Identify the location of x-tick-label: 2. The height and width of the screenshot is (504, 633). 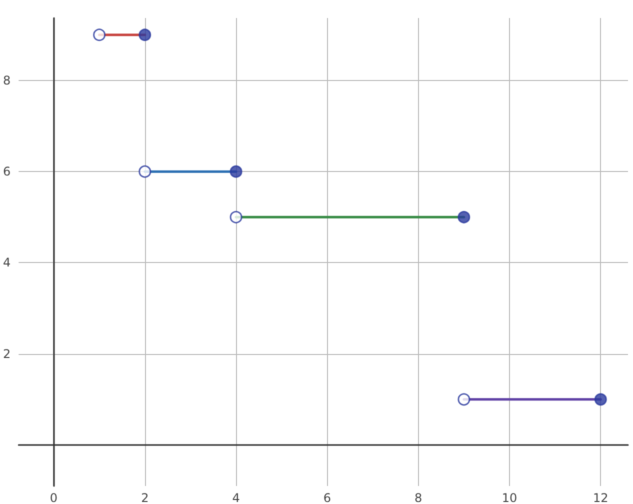
(145, 497).